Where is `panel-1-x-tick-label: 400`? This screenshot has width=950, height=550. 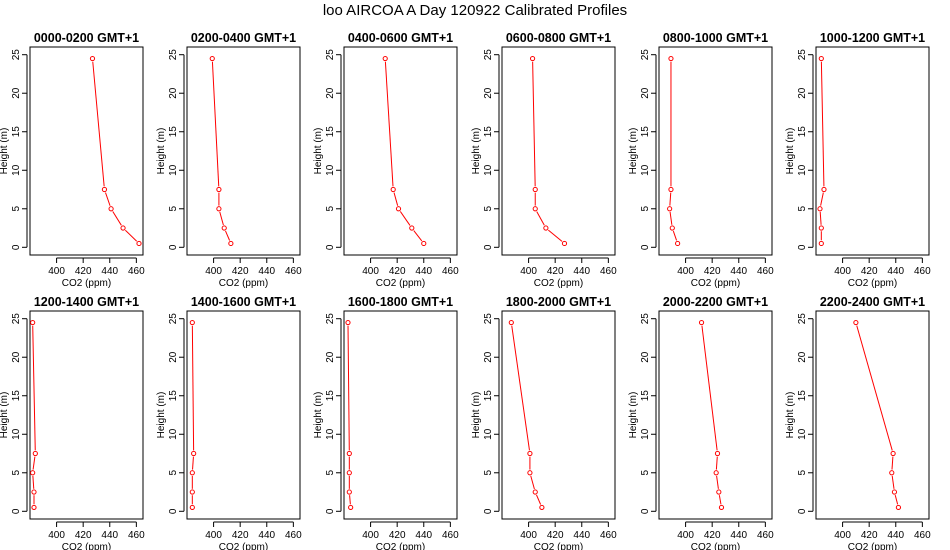
panel-1-x-tick-label: 400 is located at coordinates (56, 271).